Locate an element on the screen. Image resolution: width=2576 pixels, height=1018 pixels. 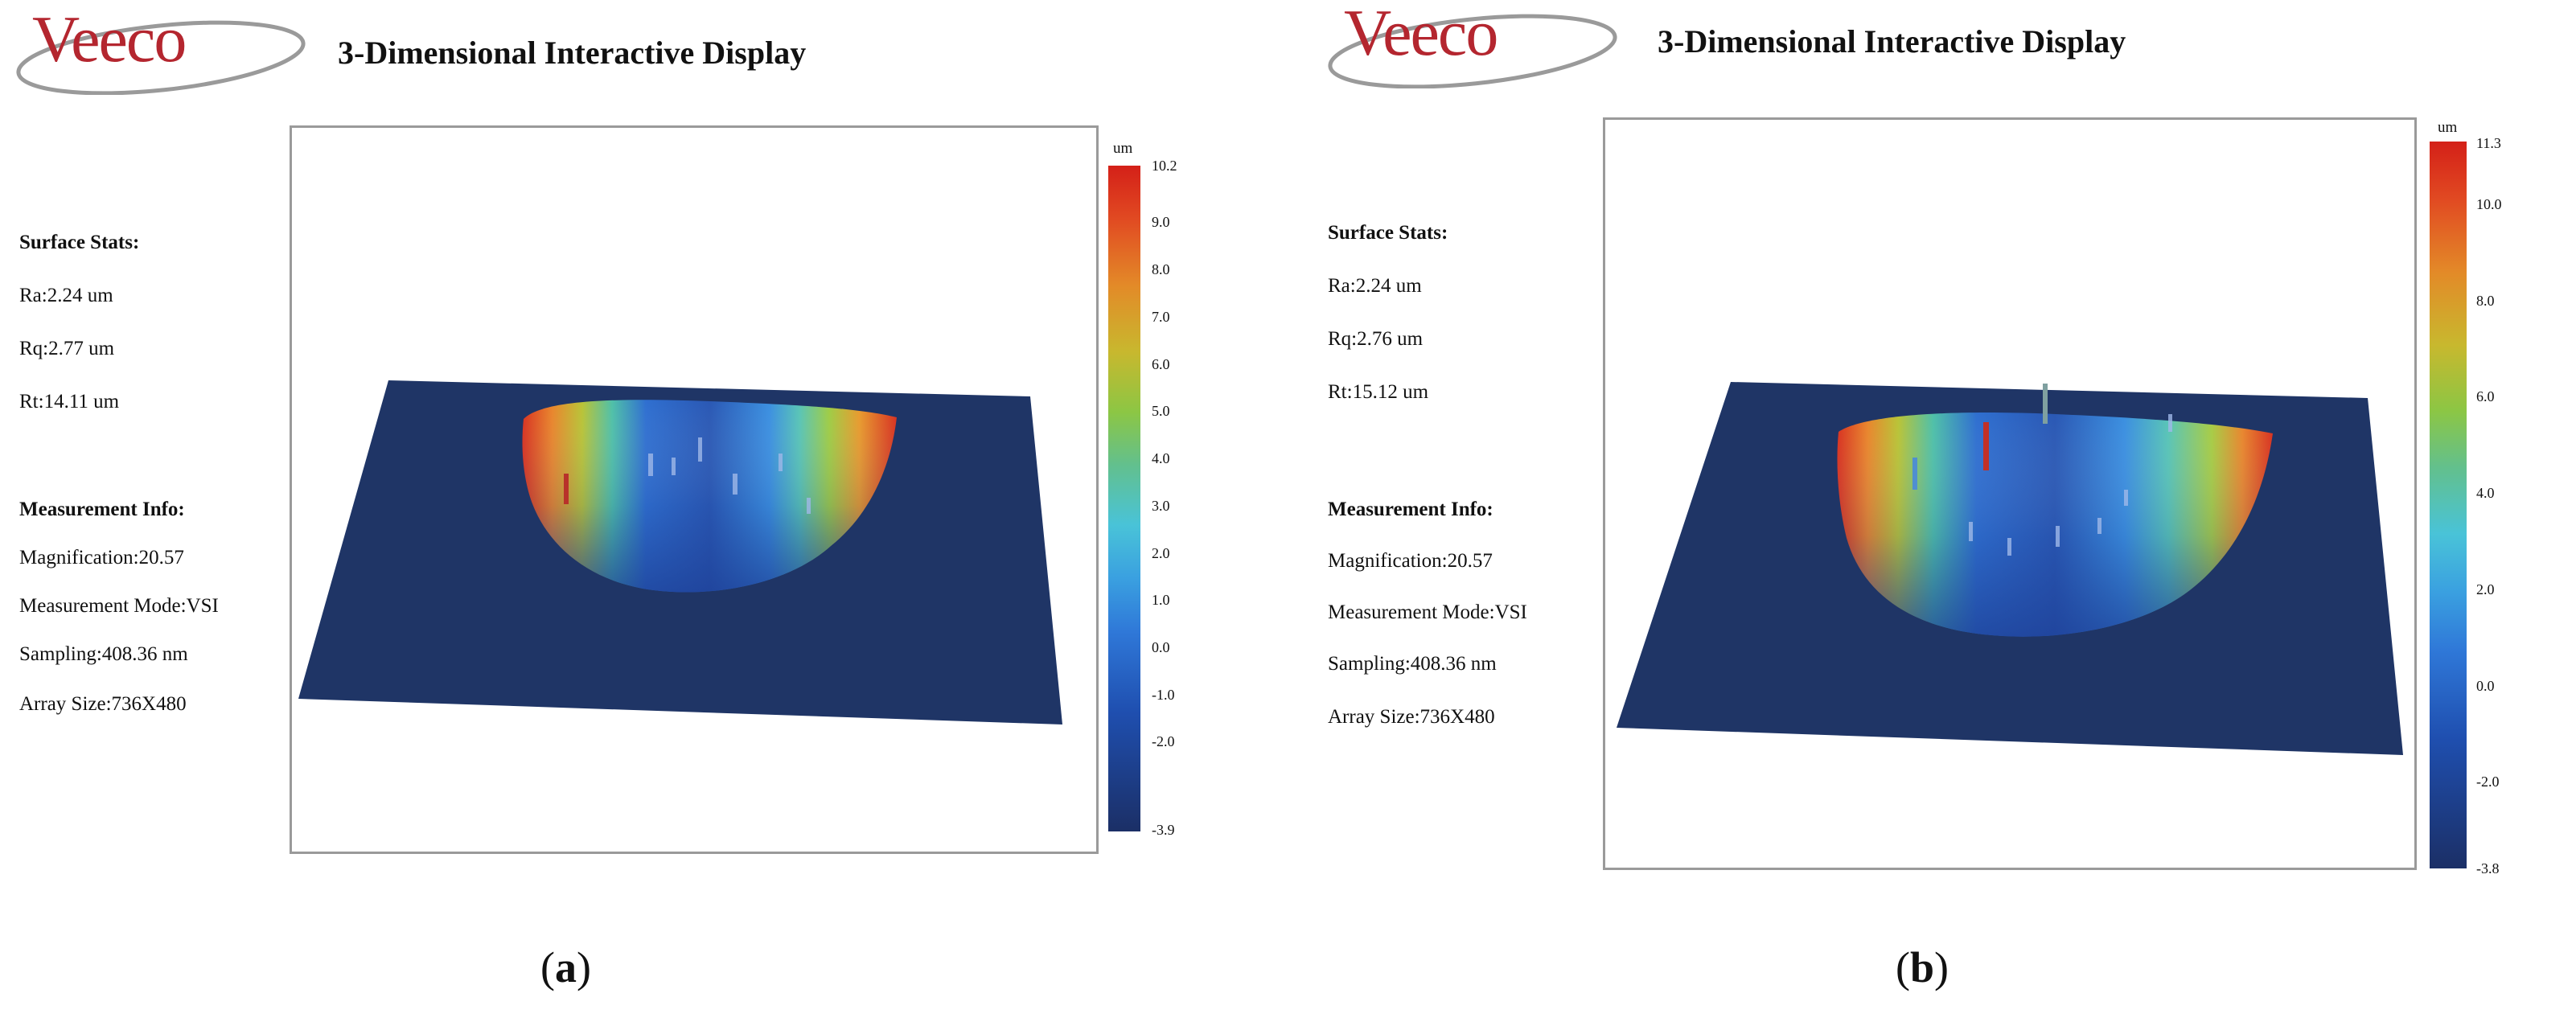
caption-a: (a) is located at coordinates (565, 967).